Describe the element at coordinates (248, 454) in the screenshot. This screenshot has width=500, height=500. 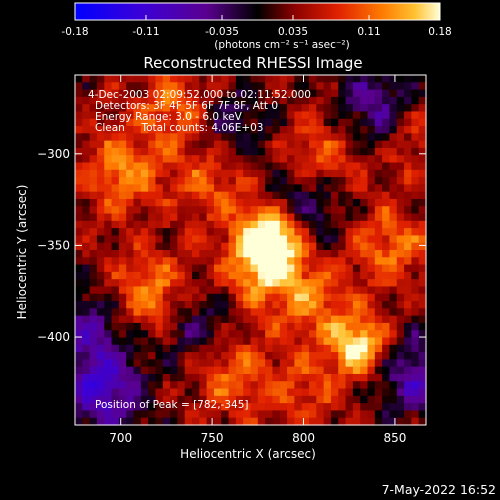
I see `x-axis-title: Heliocentric X (arcsec)` at that location.